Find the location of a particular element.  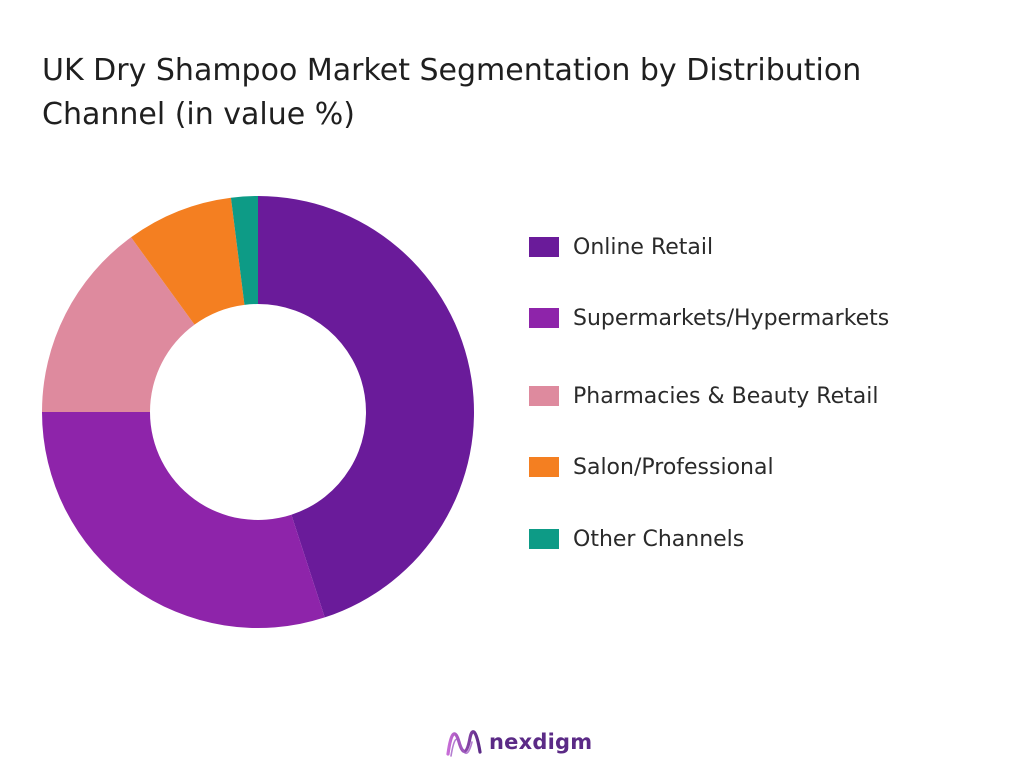

legend-item: Supermarkets/Hypermarkets is located at coordinates (709, 318).